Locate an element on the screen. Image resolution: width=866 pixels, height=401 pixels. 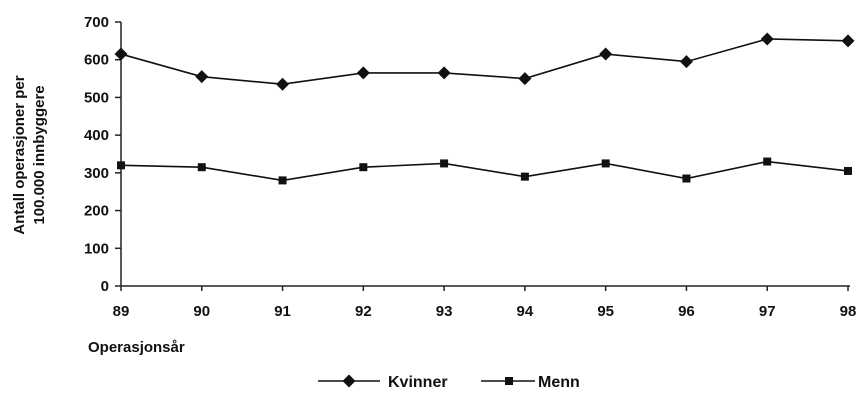
legend-label-menn: Menn is located at coordinates (559, 382).